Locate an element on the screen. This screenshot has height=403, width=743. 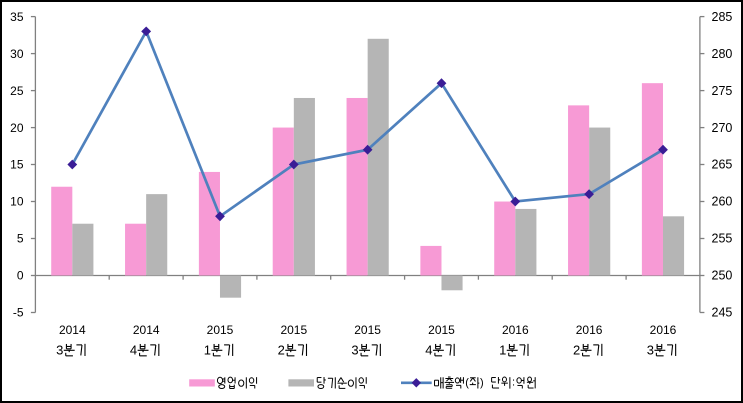
svg-text: 265 is located at coordinates (722, 165).